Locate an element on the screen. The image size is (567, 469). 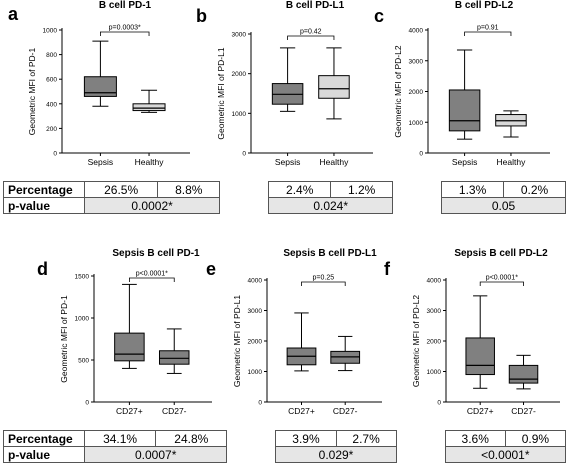
p-value-annotation: p=0.25 is located at coordinates (324, 278).